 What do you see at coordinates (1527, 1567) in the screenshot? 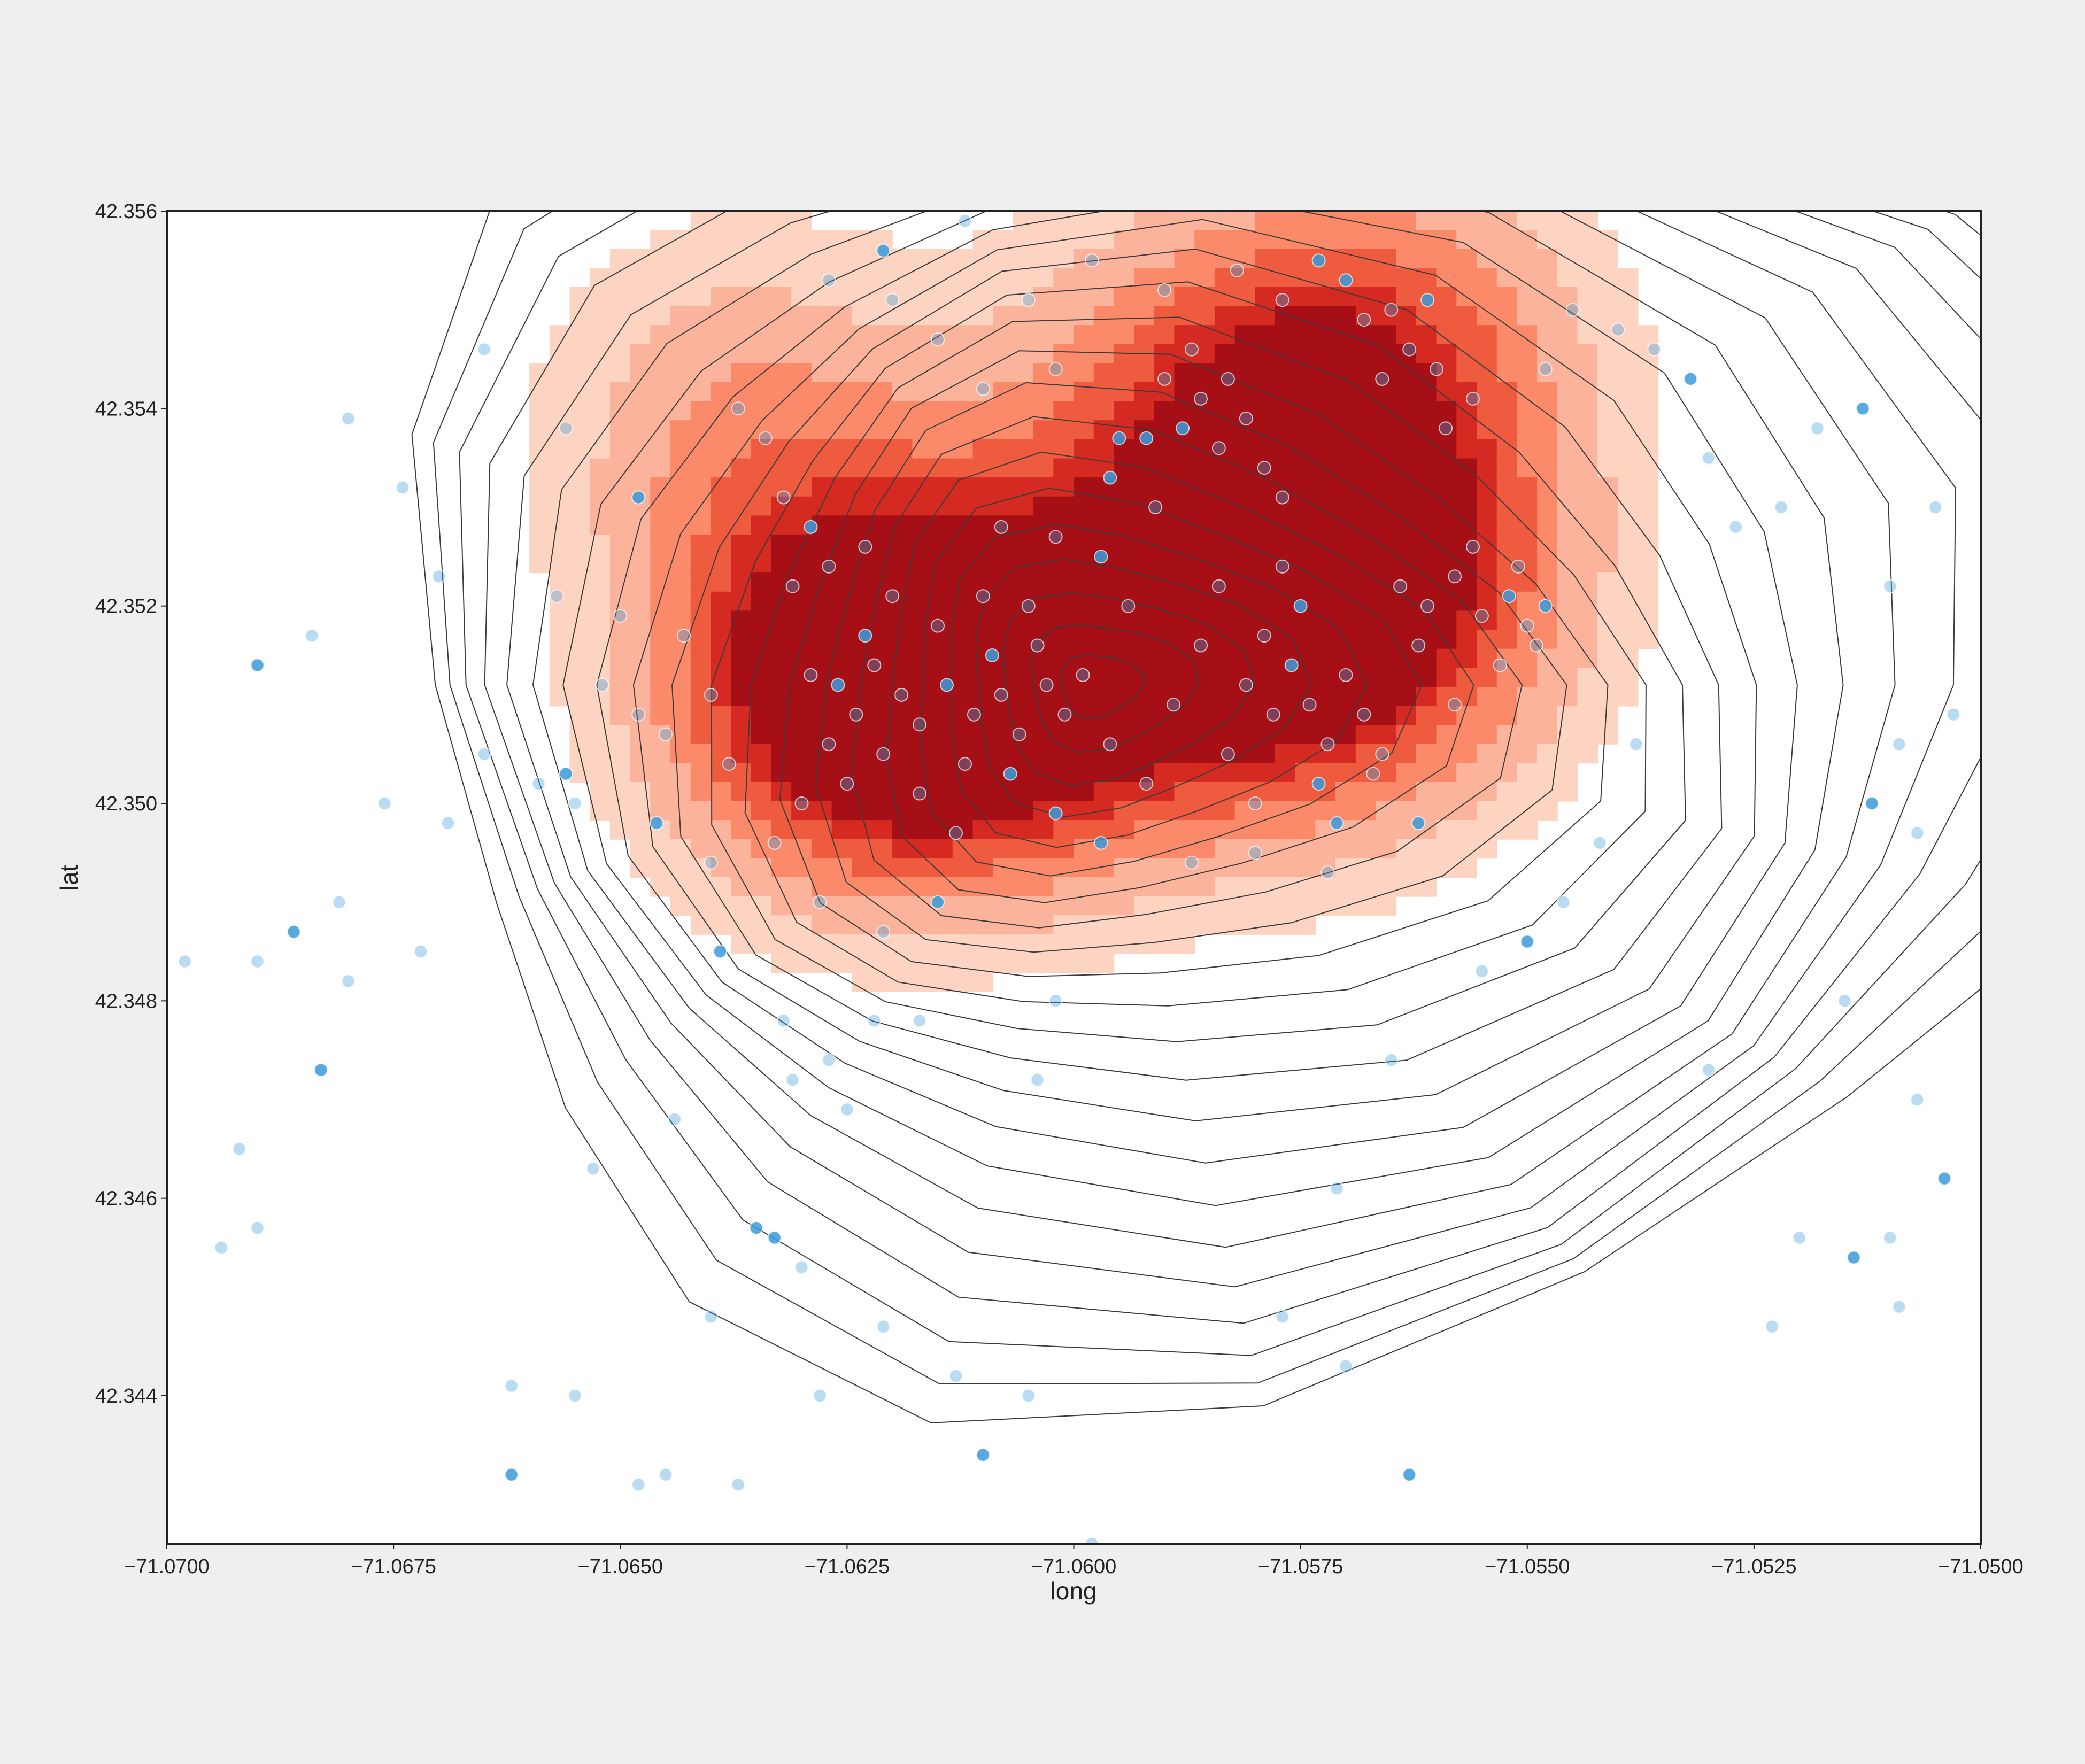
I see `x-tick-label: −71.0550` at bounding box center [1527, 1567].